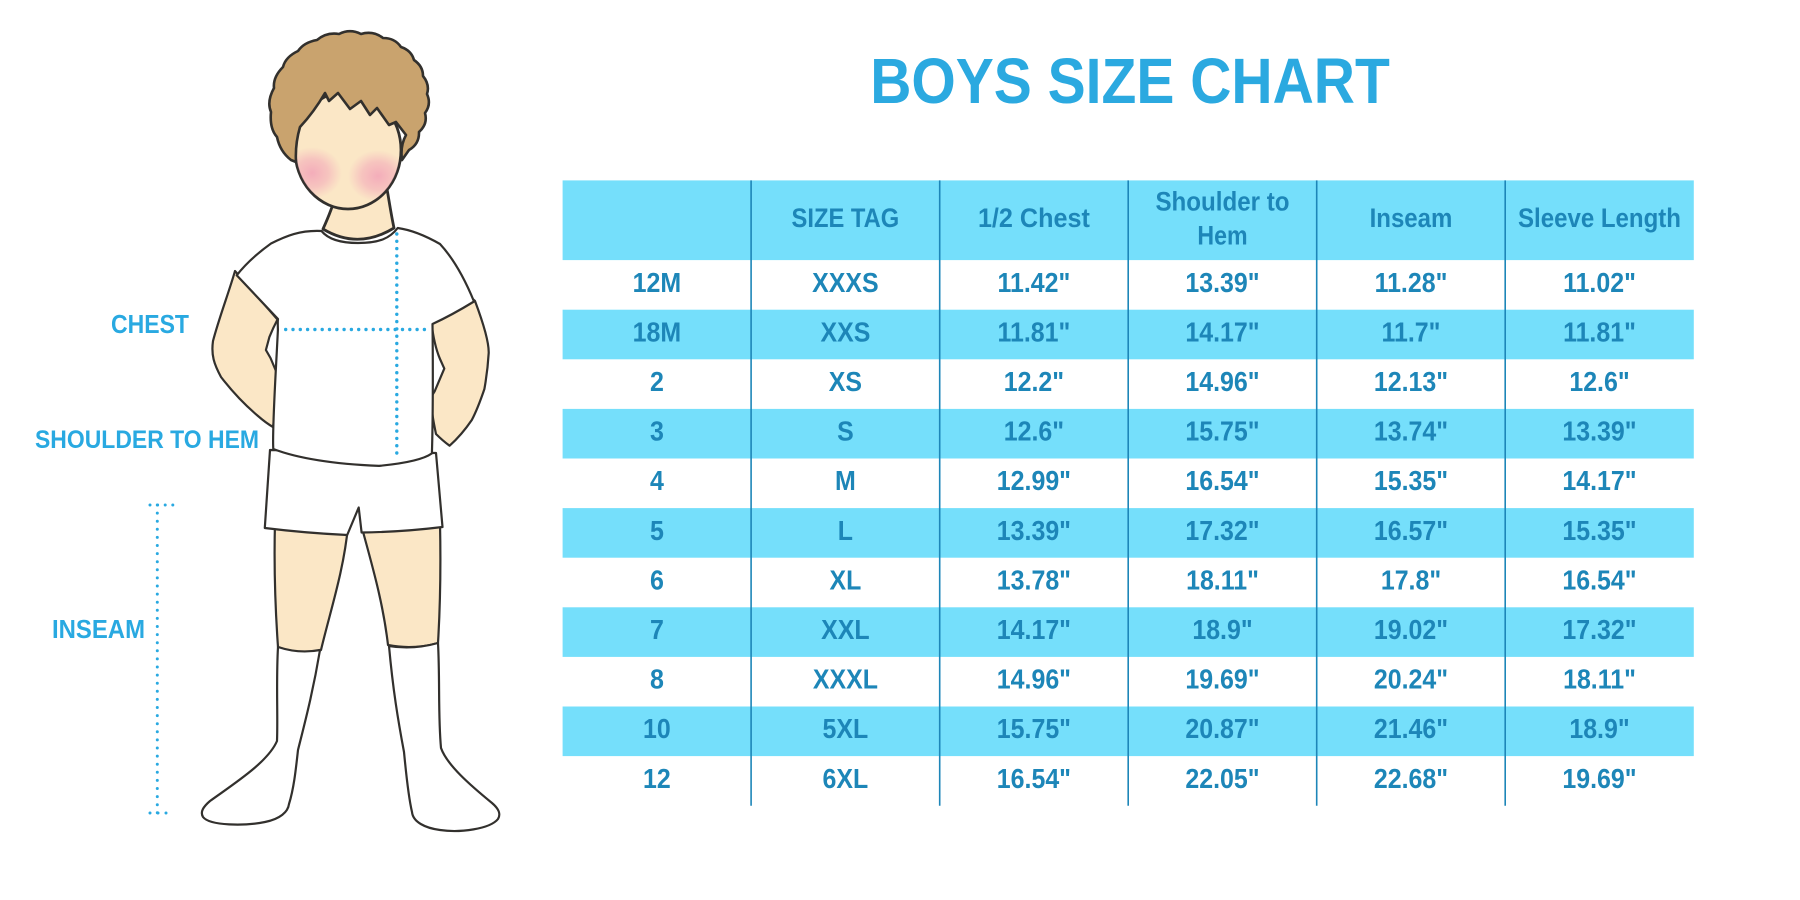 The height and width of the screenshot is (900, 1800). Describe the element at coordinates (1034, 381) in the screenshot. I see `svg-text: 12.2"` at that location.